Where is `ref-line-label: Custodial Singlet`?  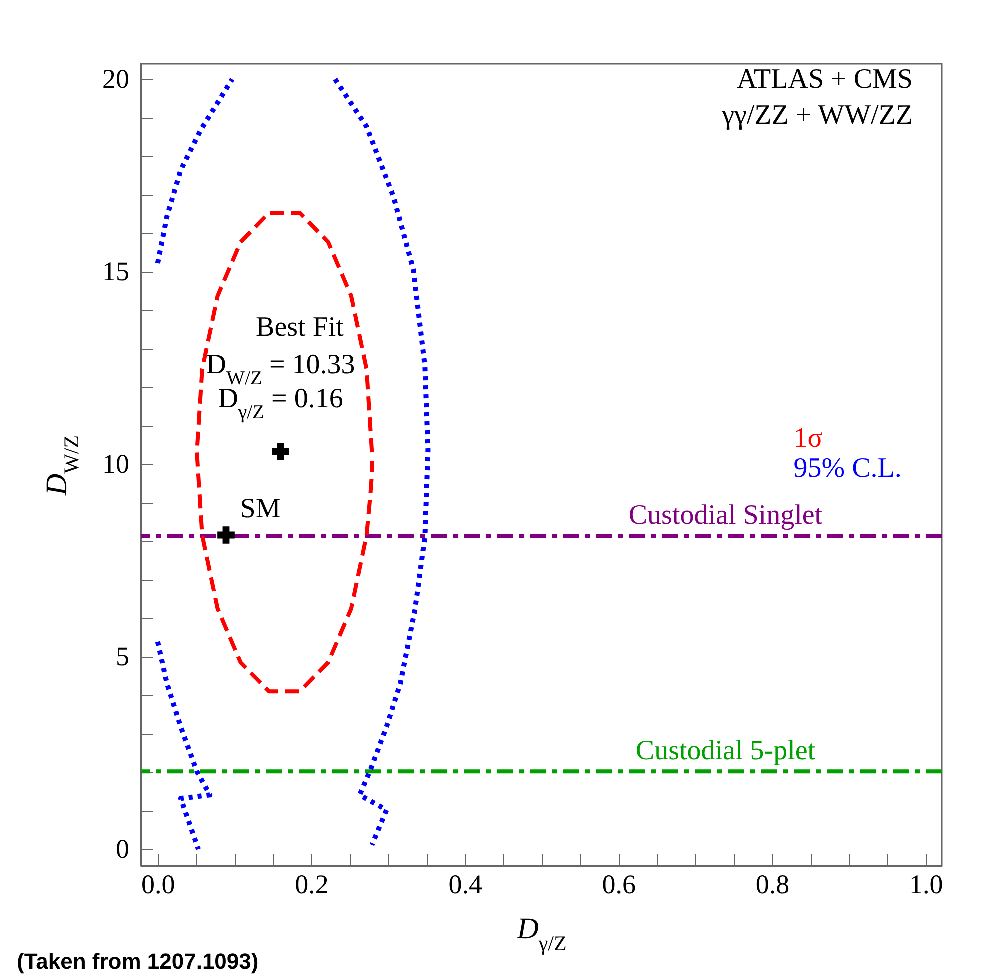
ref-line-label: Custodial Singlet is located at coordinates (725, 516).